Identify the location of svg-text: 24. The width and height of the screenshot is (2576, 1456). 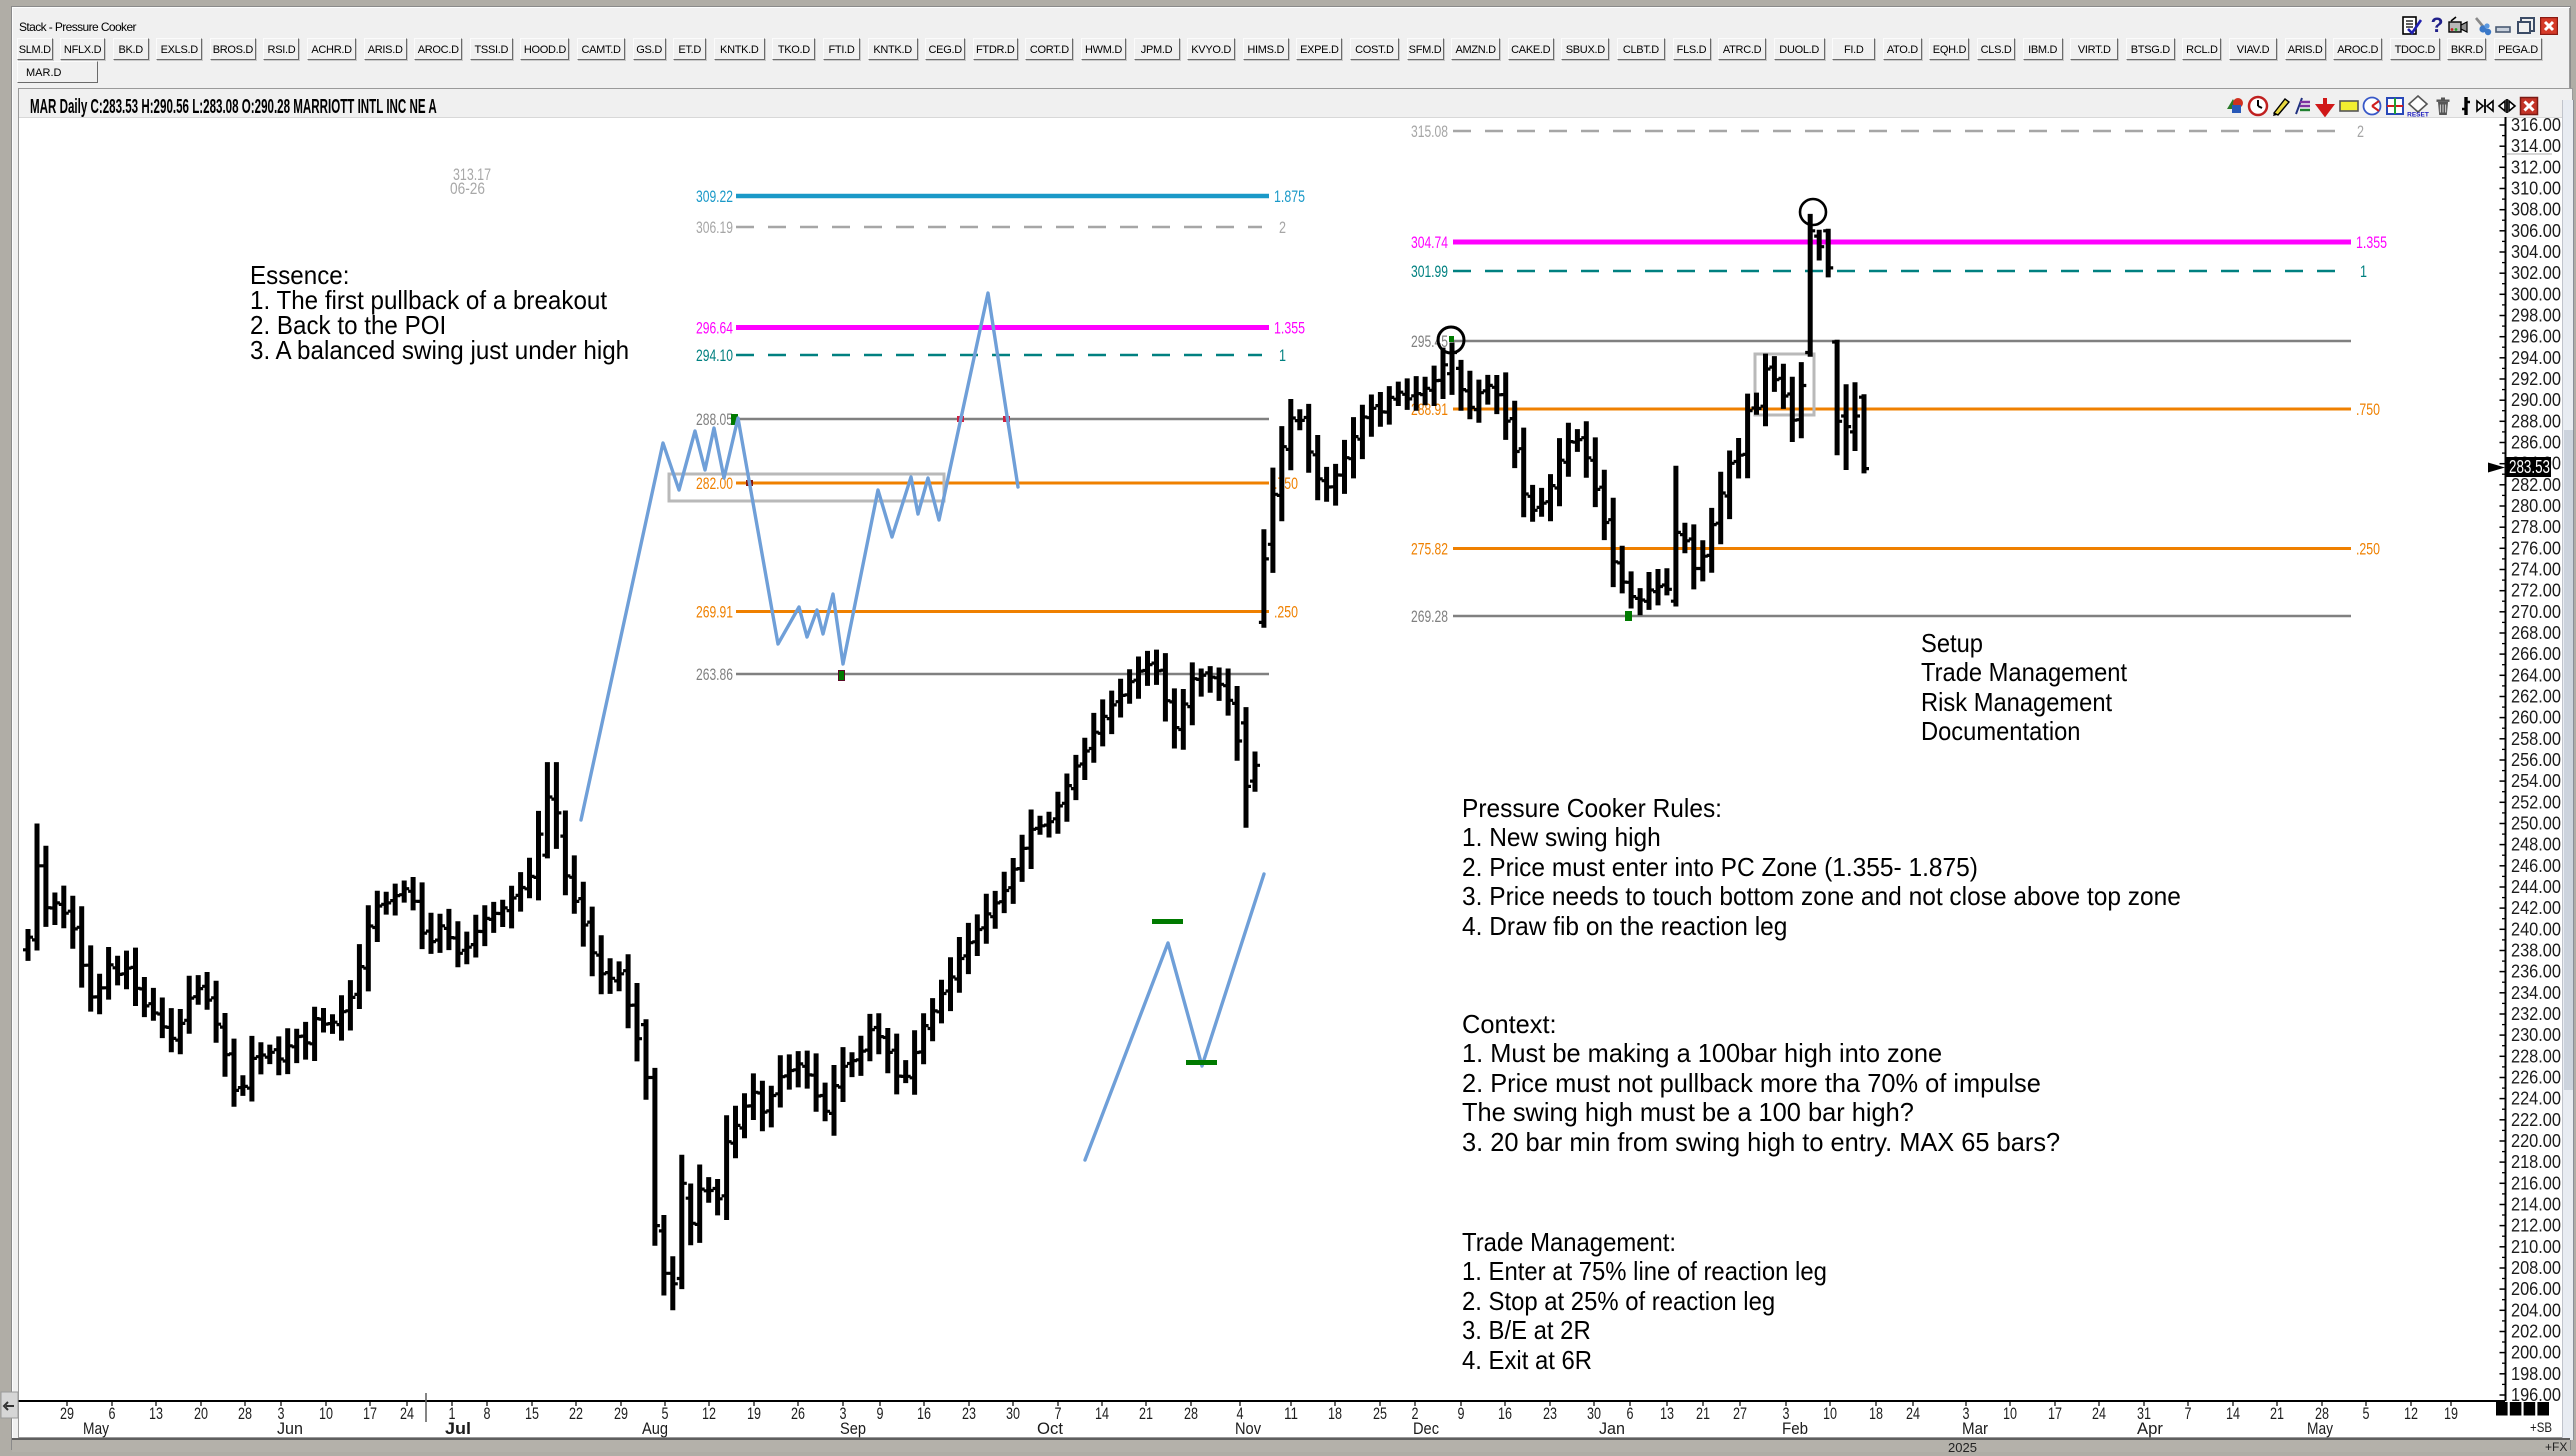
(407, 1413).